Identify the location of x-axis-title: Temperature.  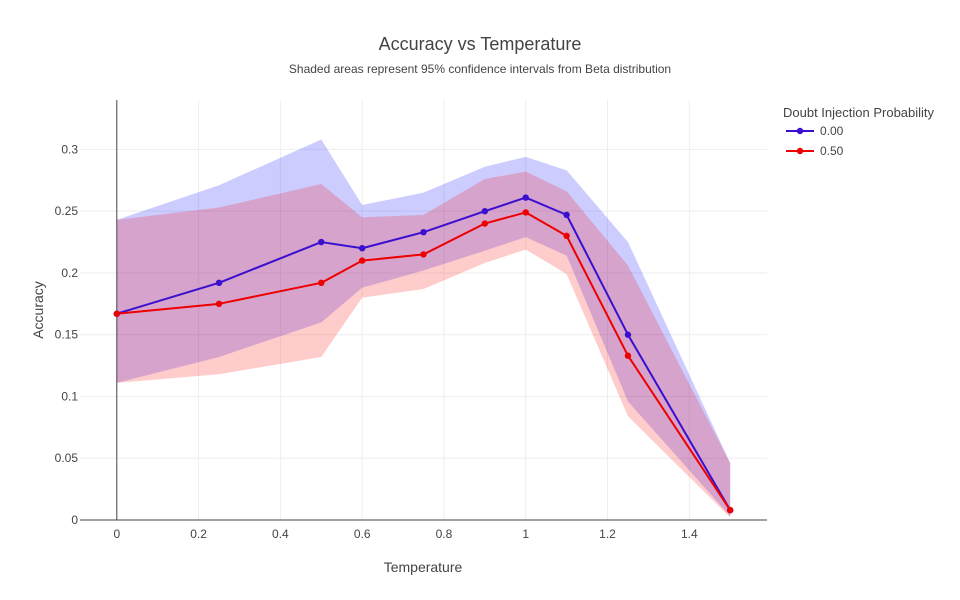
(423, 567).